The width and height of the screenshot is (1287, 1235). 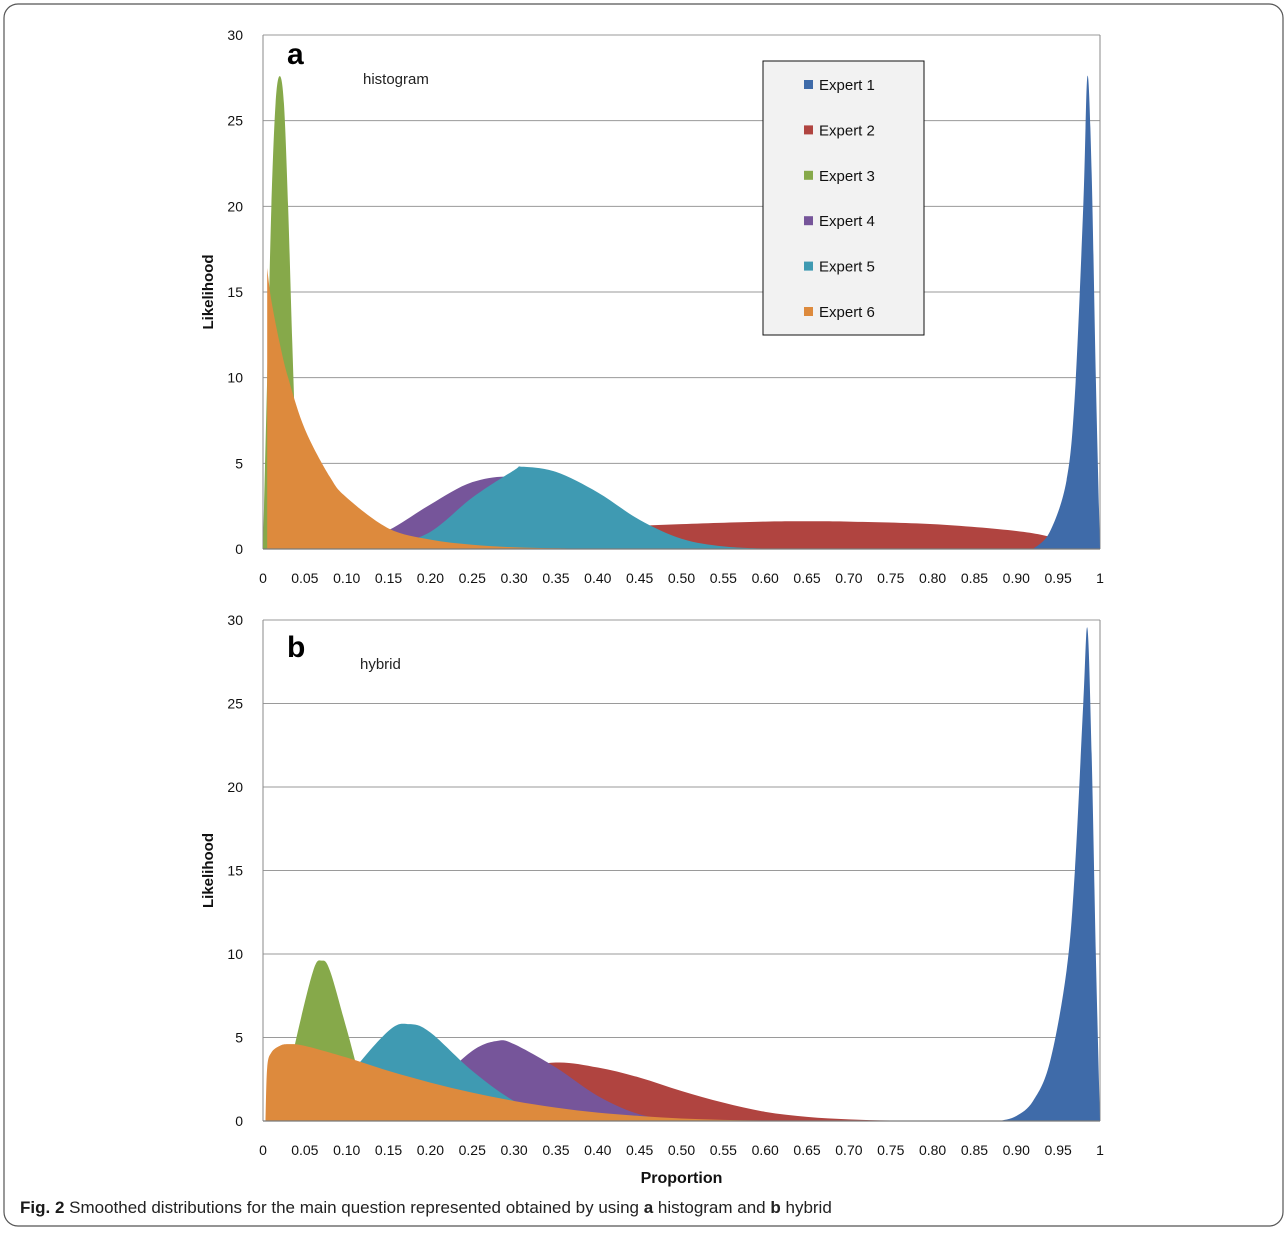 What do you see at coordinates (396, 79) in the screenshot?
I see `panel-annotation: histogram` at bounding box center [396, 79].